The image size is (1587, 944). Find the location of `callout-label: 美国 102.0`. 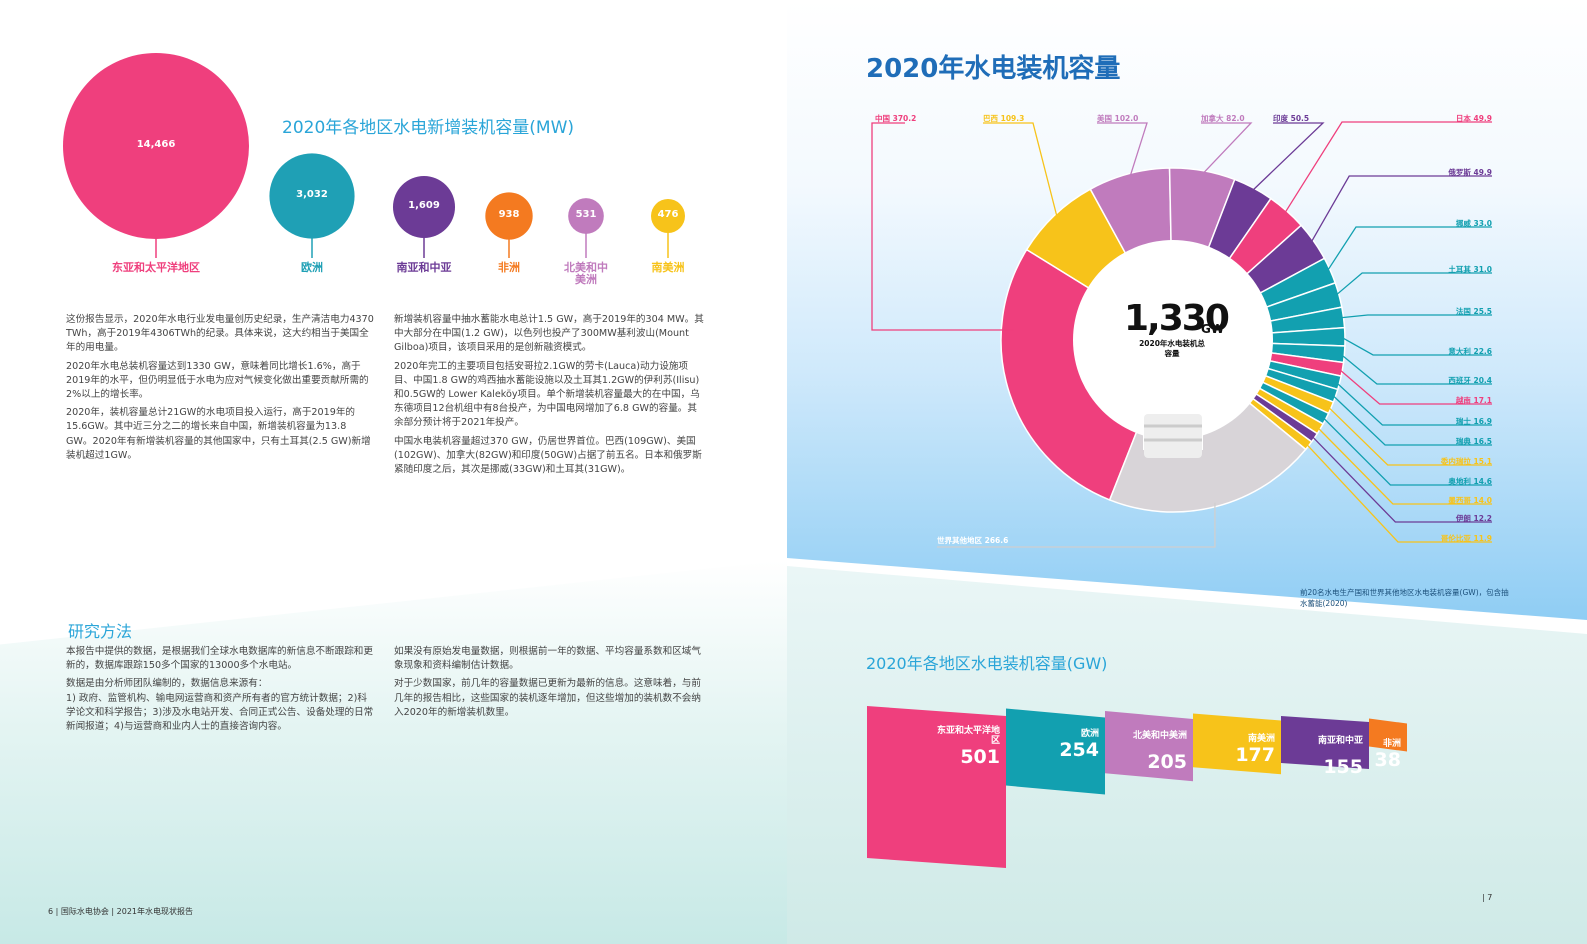

callout-label: 美国 102.0 is located at coordinates (1118, 118).